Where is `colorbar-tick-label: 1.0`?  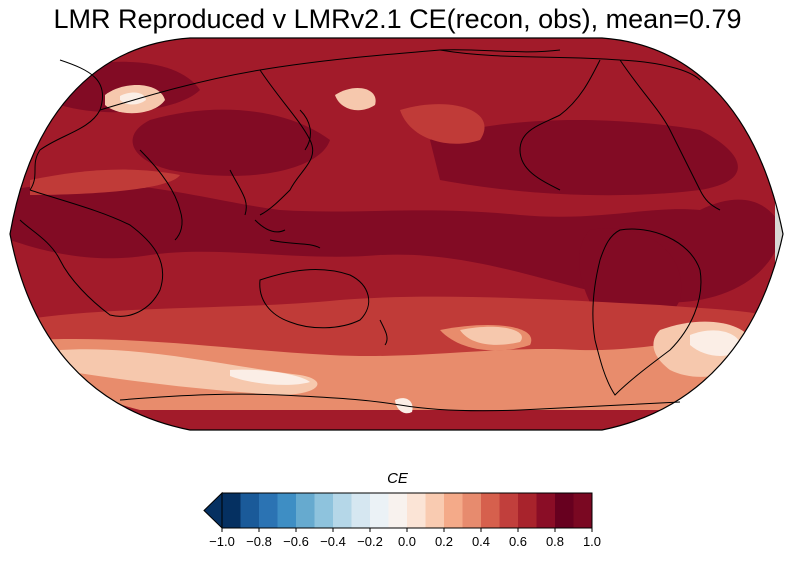 colorbar-tick-label: 1.0 is located at coordinates (592, 541).